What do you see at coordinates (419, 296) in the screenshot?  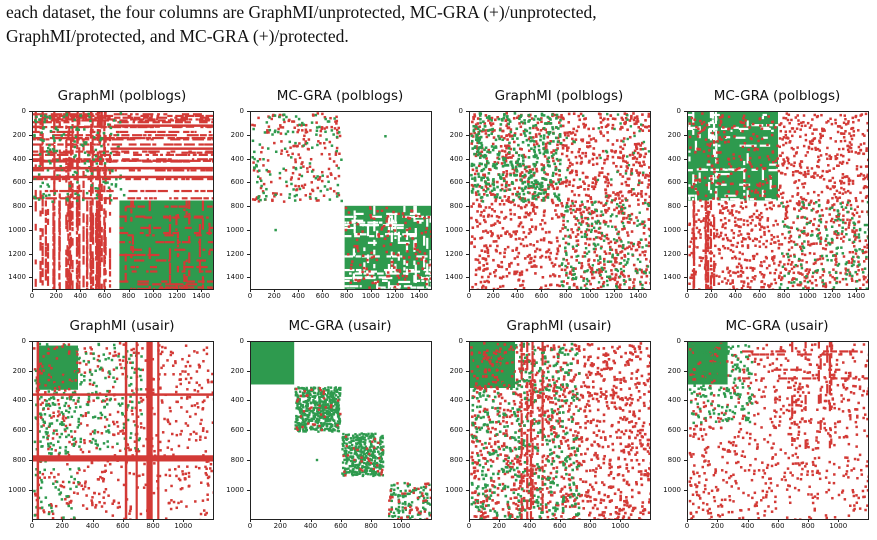 I see `x-tick-label: 1400` at bounding box center [419, 296].